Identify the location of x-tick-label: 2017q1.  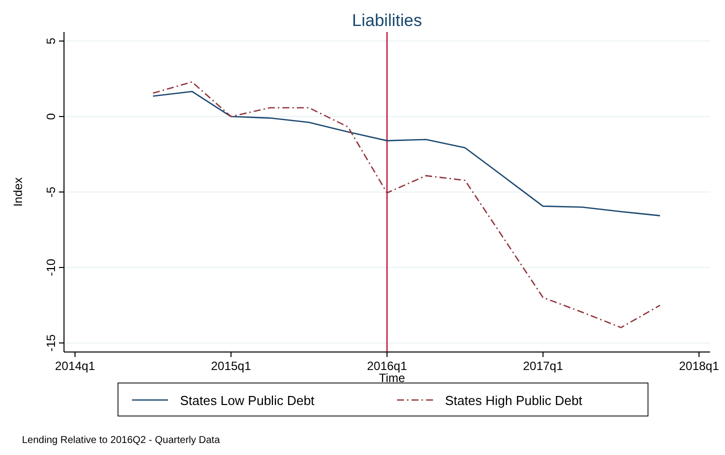
(543, 366).